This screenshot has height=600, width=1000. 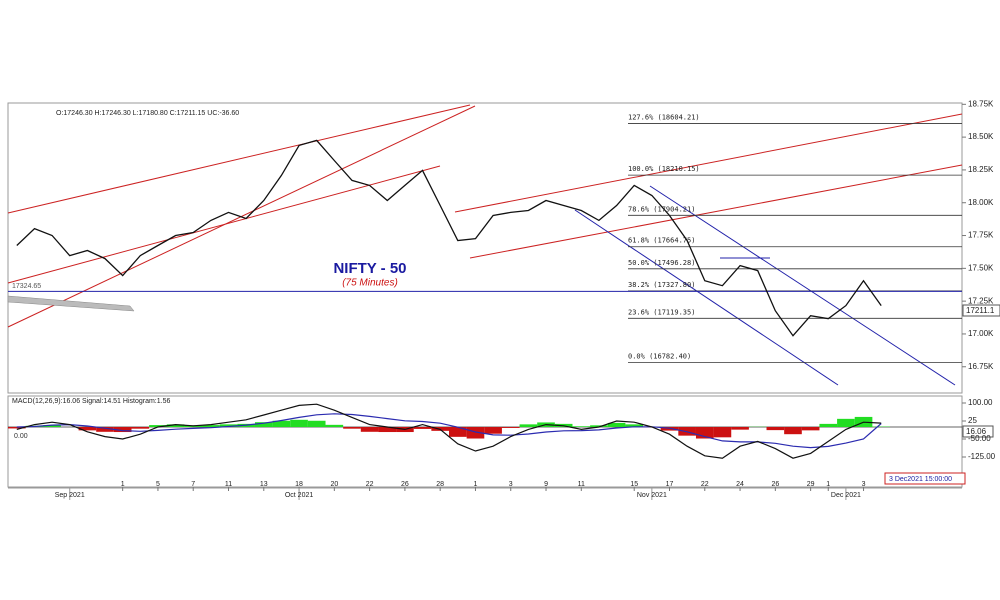 What do you see at coordinates (981, 366) in the screenshot?
I see `y-tick-label: 16.75K` at bounding box center [981, 366].